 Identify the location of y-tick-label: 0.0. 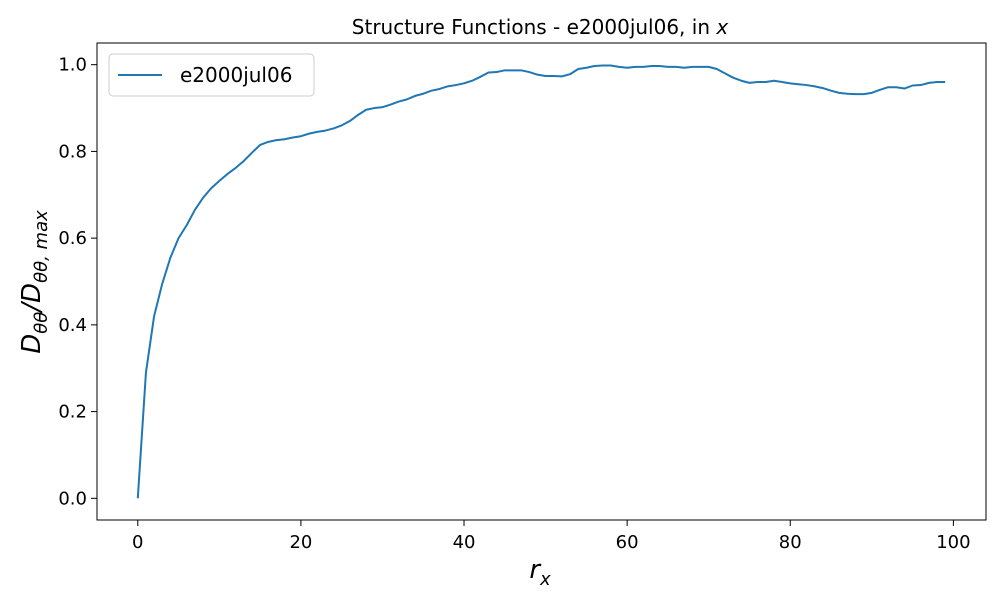
(72, 498).